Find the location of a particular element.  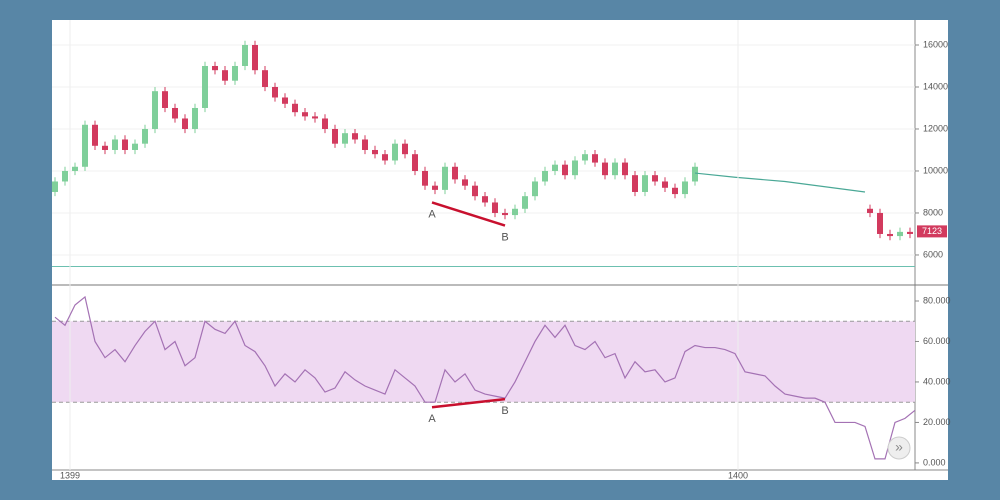

scroll-button-label: » is located at coordinates (899, 447).